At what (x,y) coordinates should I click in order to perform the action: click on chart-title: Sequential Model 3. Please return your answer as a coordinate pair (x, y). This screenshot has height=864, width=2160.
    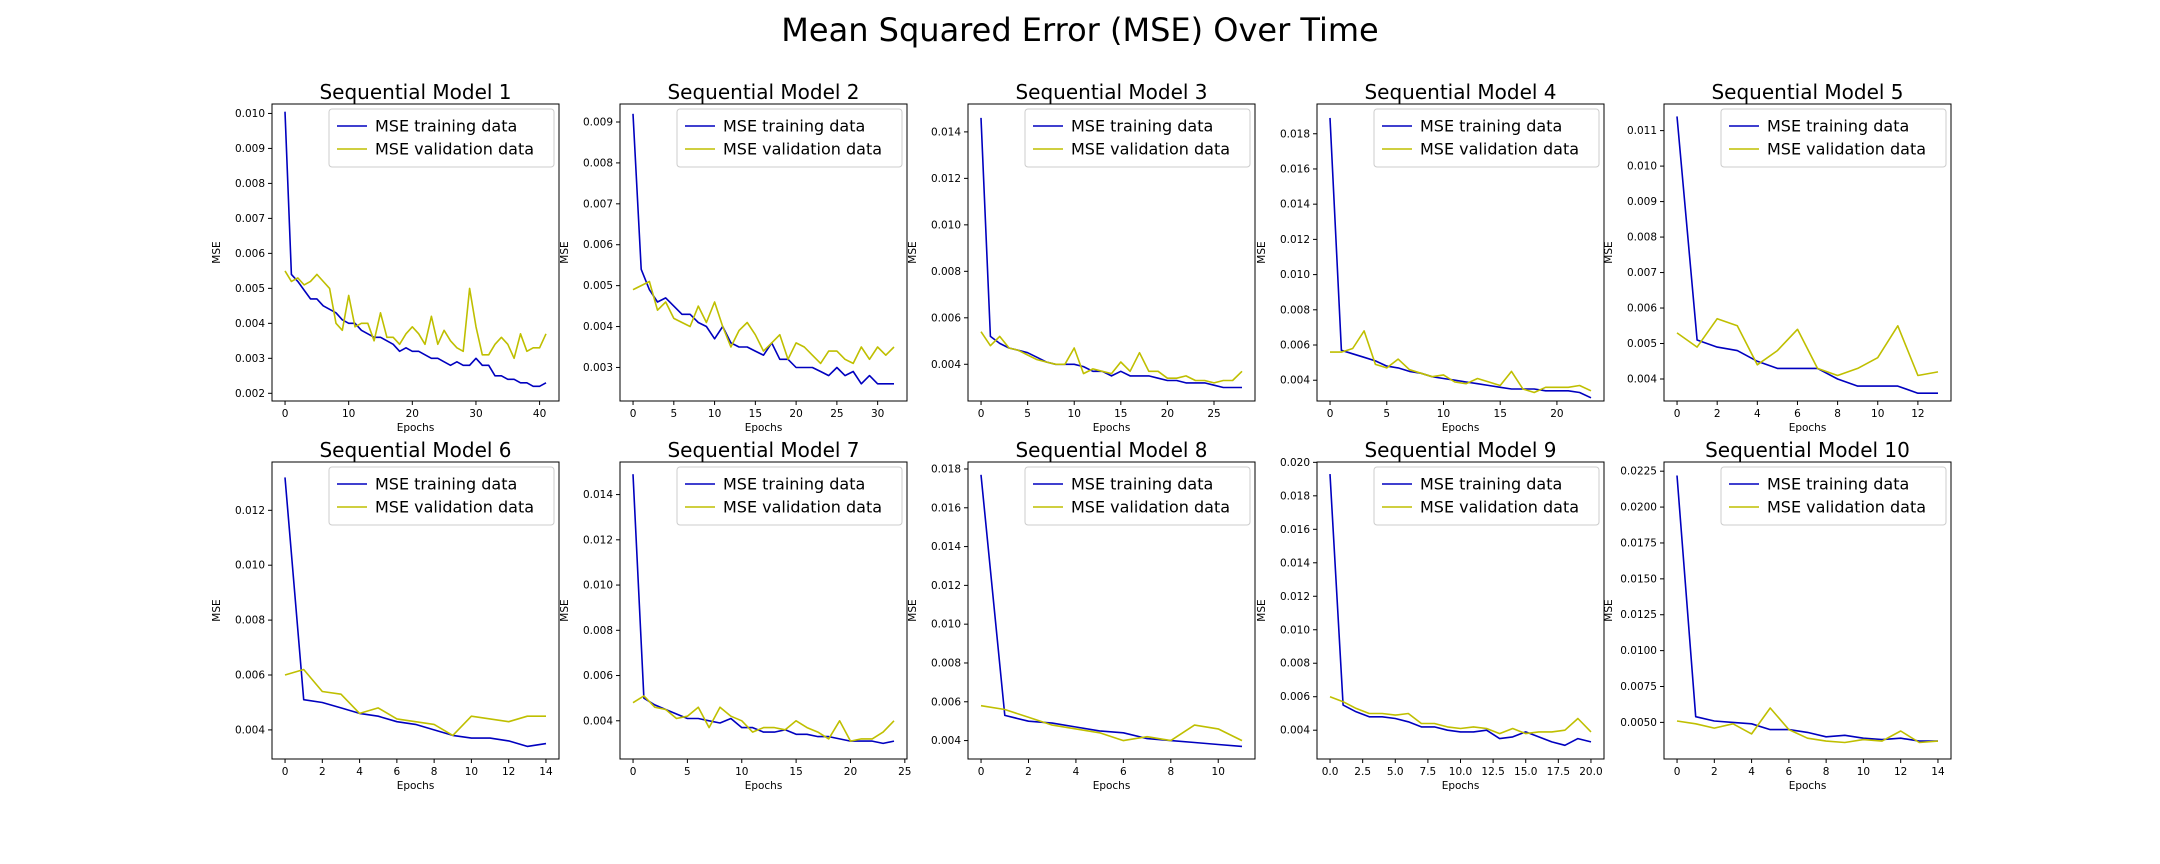
    Looking at the image, I should click on (1111, 92).